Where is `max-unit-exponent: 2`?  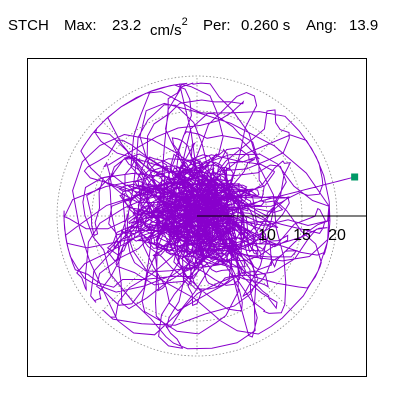 max-unit-exponent: 2 is located at coordinates (184, 22).